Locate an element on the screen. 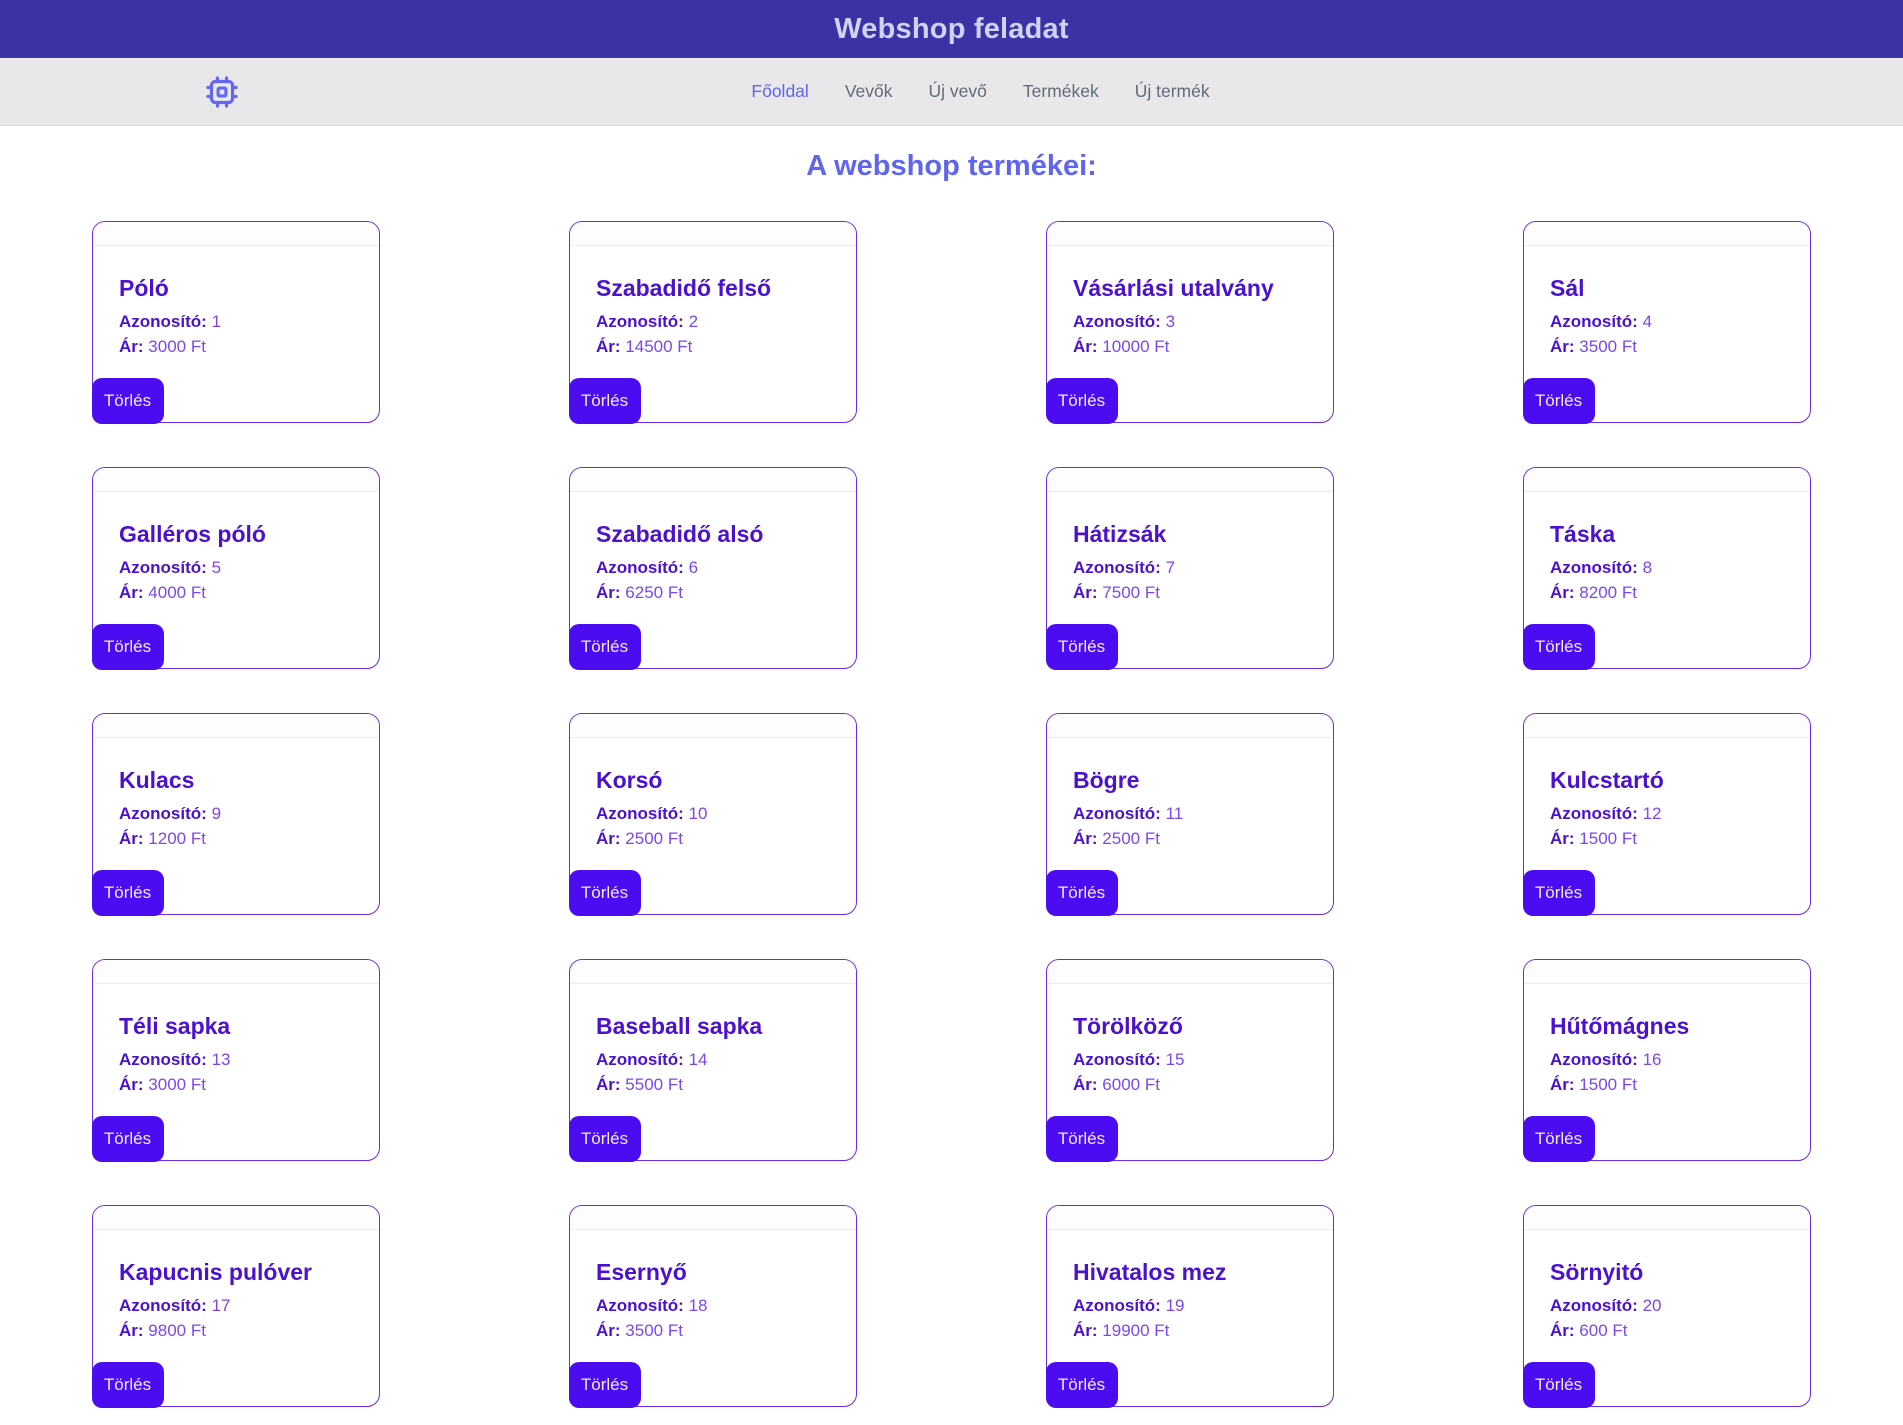  product-id-value: 19 is located at coordinates (1175, 1305).